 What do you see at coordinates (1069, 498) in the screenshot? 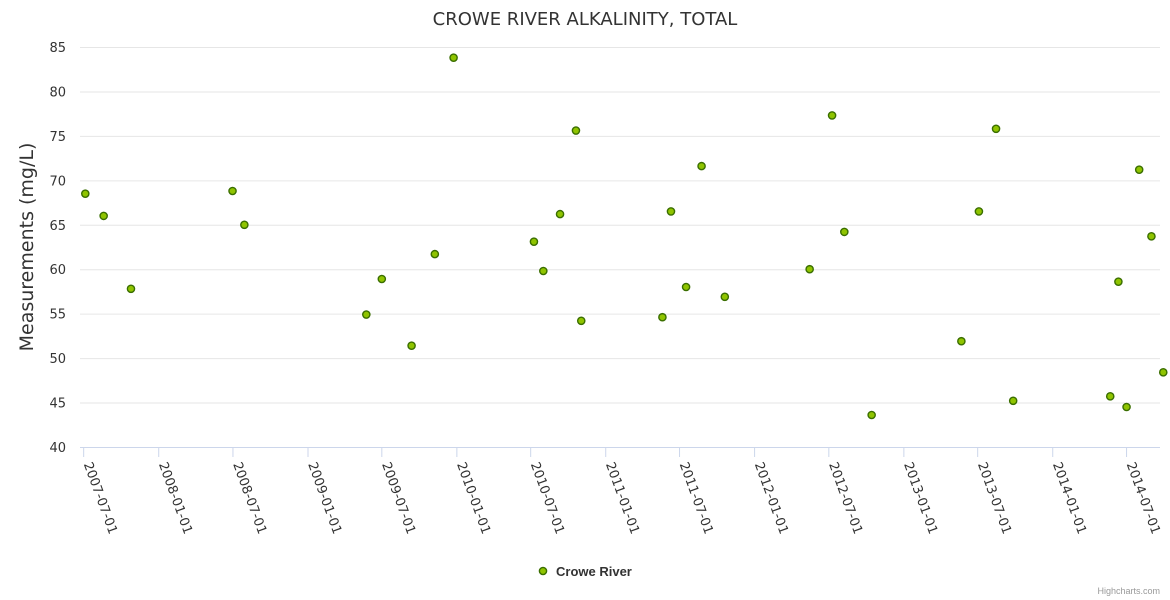
I see `x-tick-label: 2014-01-01` at bounding box center [1069, 498].